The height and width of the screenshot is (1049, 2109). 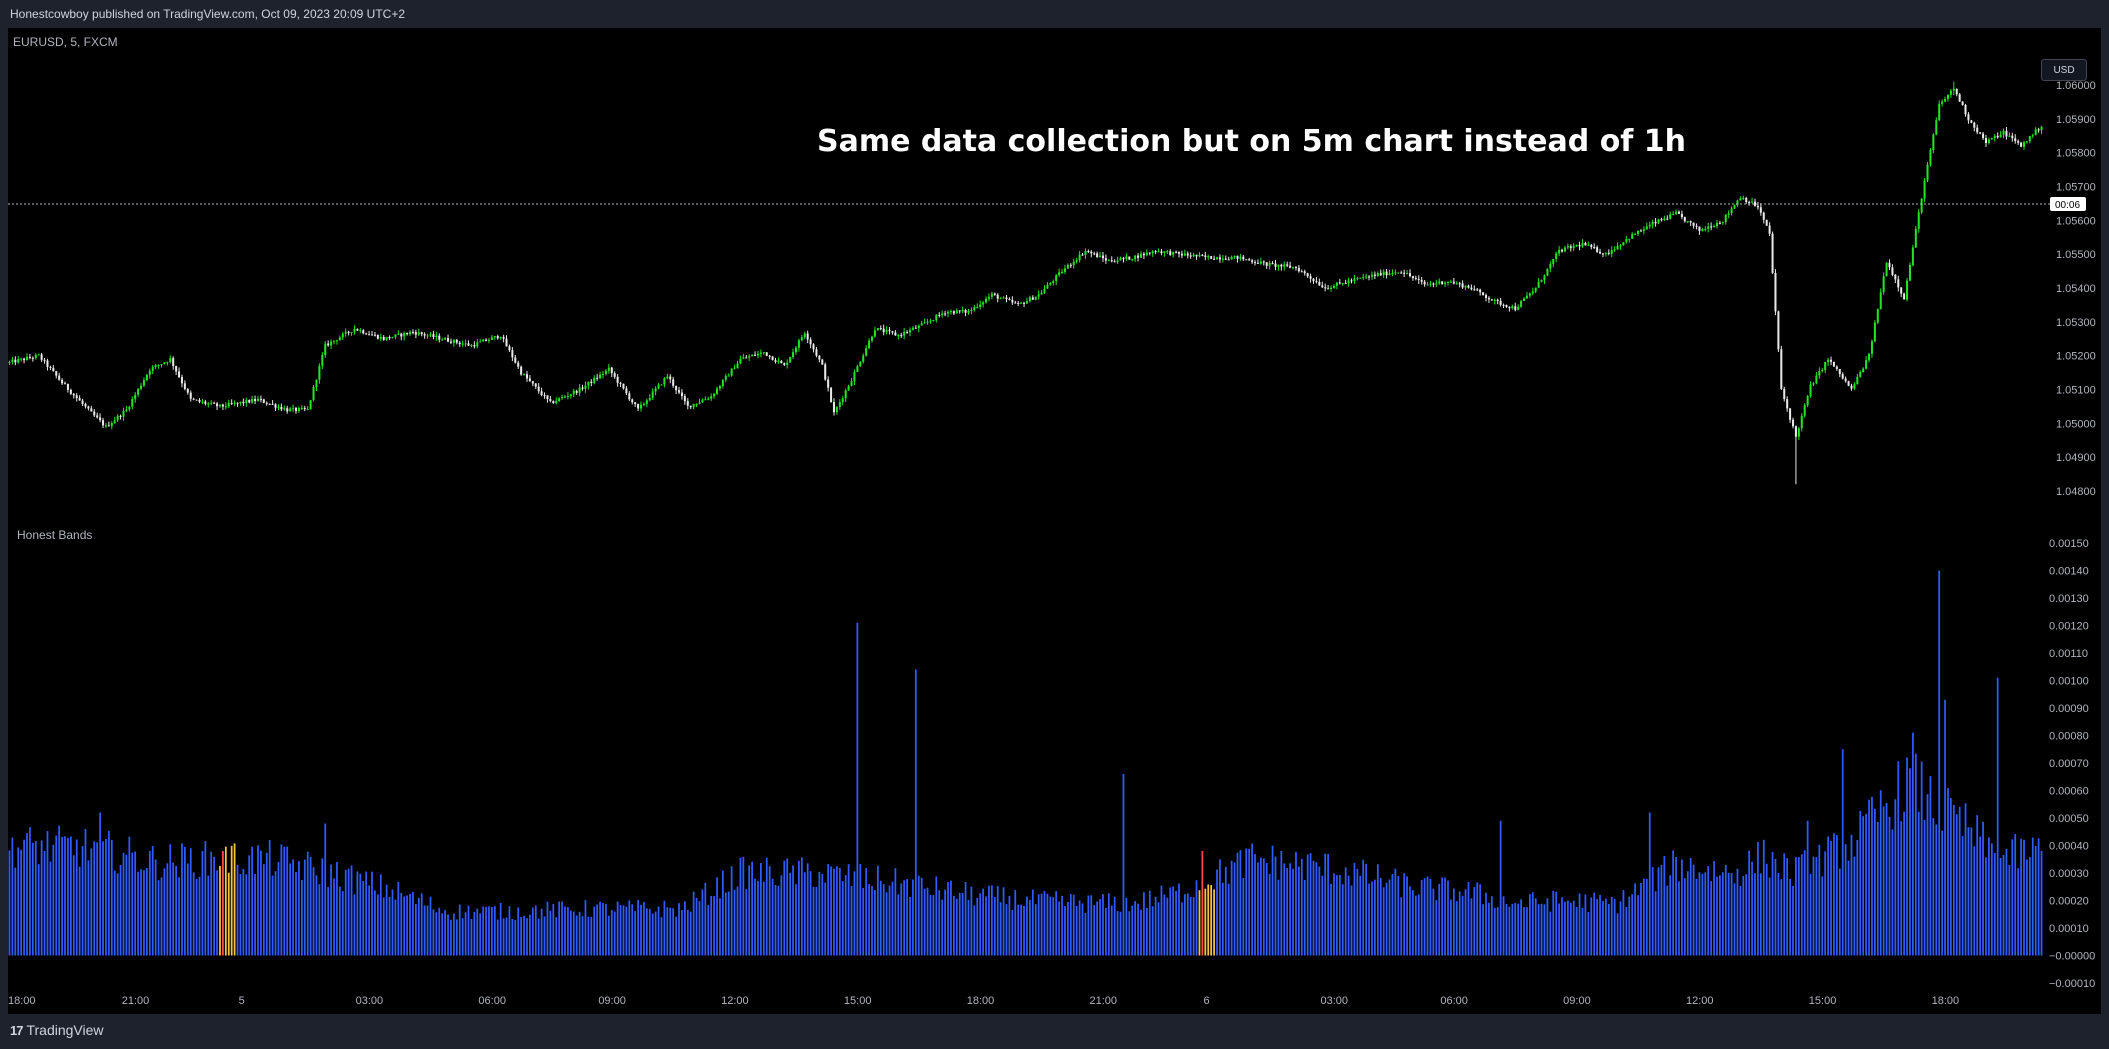 I want to click on indicator-tick-label: 0.00010, so click(x=2069, y=929).